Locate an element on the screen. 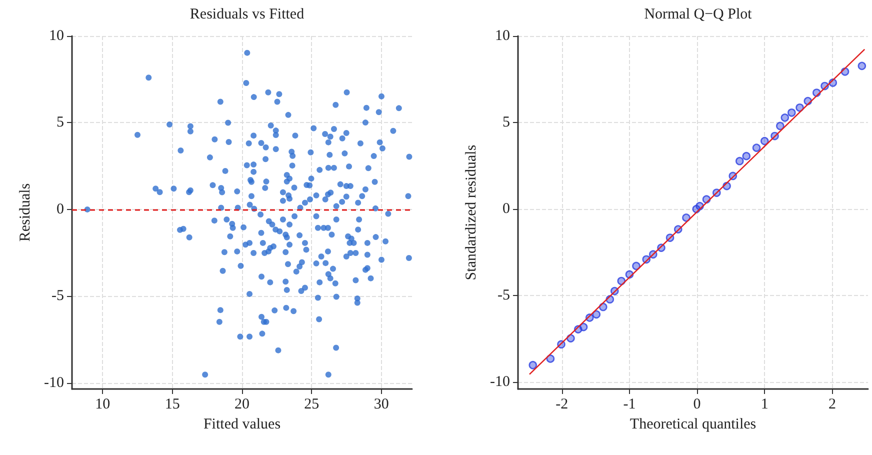  x-tick-label: 20 is located at coordinates (242, 404).